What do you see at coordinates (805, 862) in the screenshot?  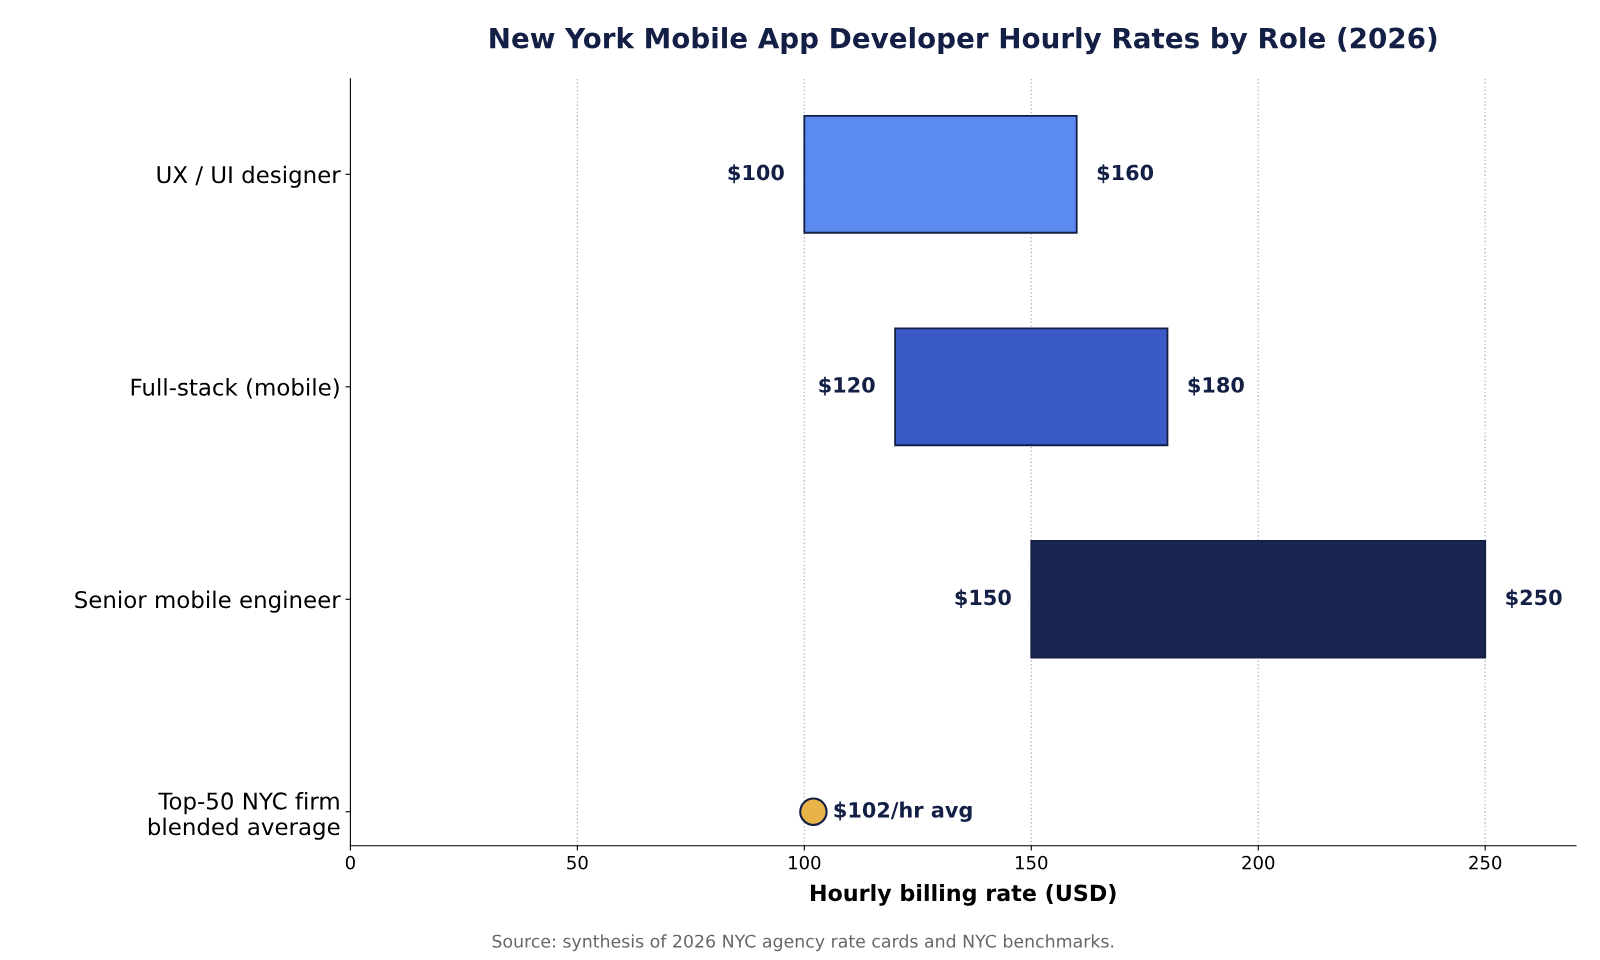 I see `x-tick-label: 100` at bounding box center [805, 862].